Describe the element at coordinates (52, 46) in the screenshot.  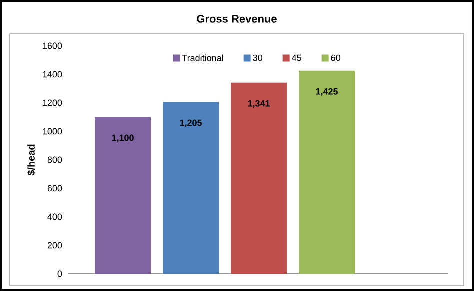
I see `y-tick-label: 1600` at that location.